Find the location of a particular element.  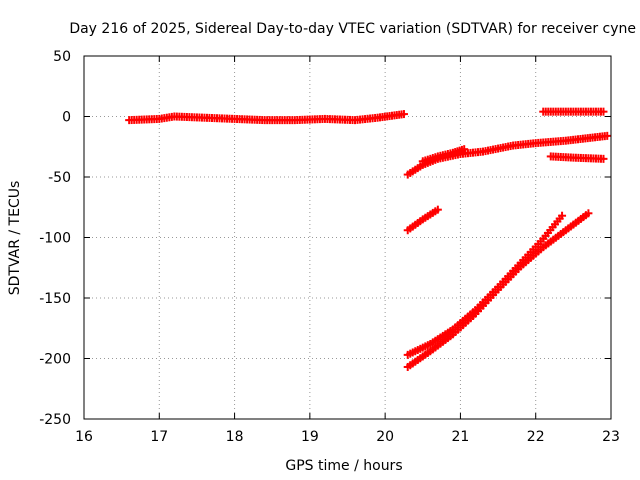

x-tick-label: 17 is located at coordinates (159, 437).